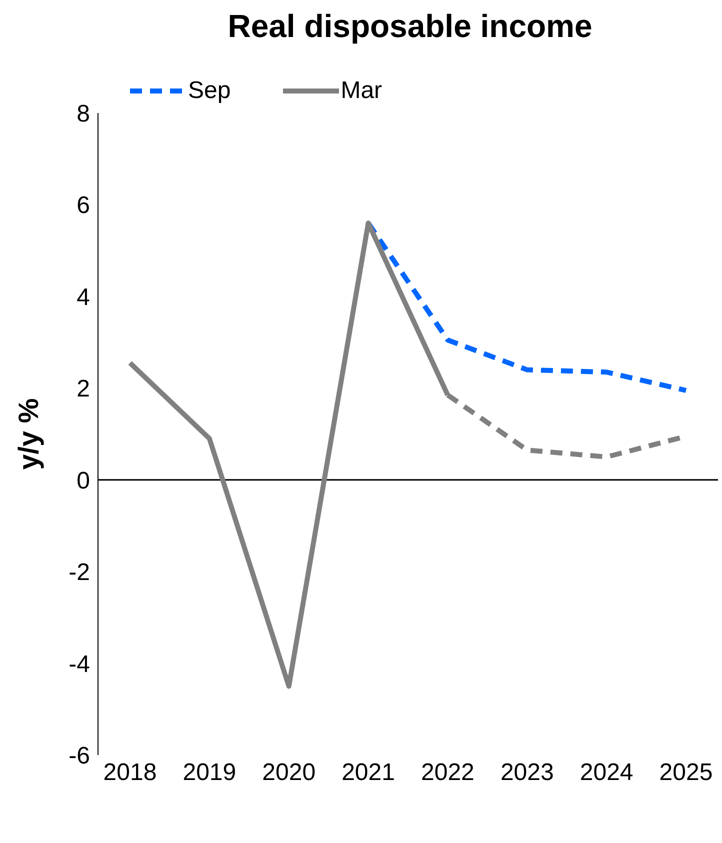  What do you see at coordinates (527, 772) in the screenshot?
I see `x-tick-label: 2023` at bounding box center [527, 772].